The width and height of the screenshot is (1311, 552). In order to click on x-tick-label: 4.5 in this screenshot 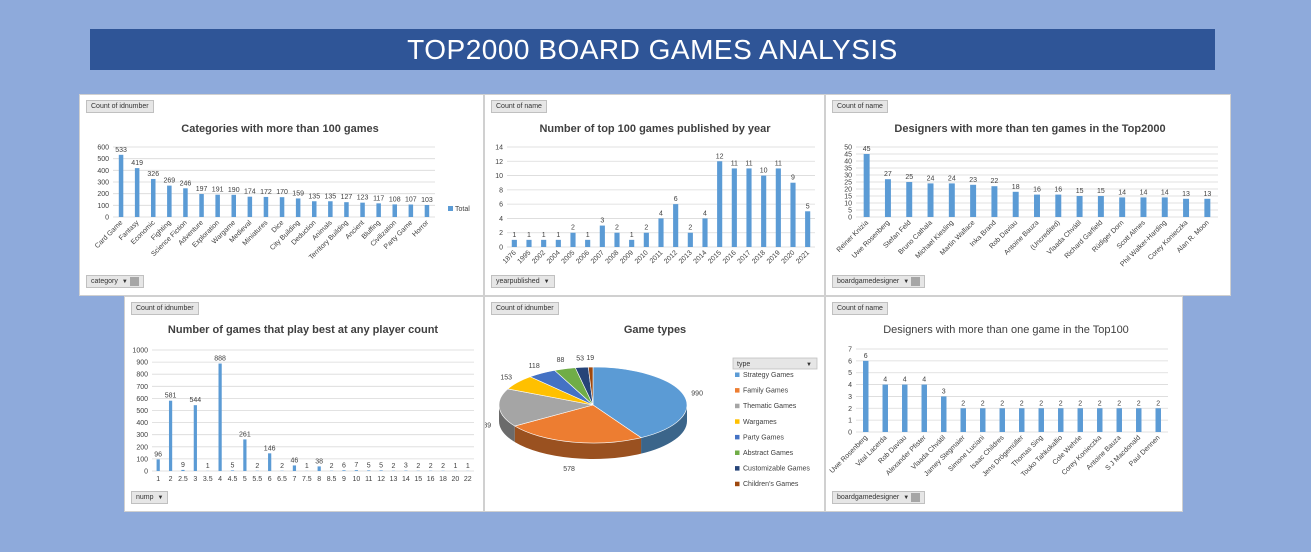, I will do `click(233, 479)`.